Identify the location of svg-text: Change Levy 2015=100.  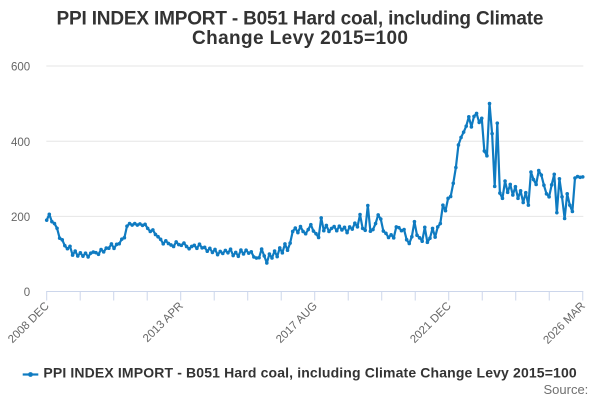
(300, 38).